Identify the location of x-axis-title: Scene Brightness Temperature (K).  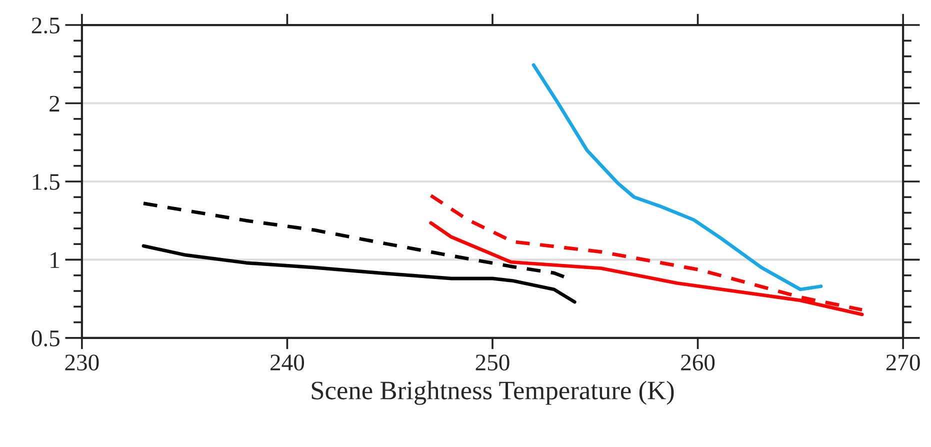
(493, 392).